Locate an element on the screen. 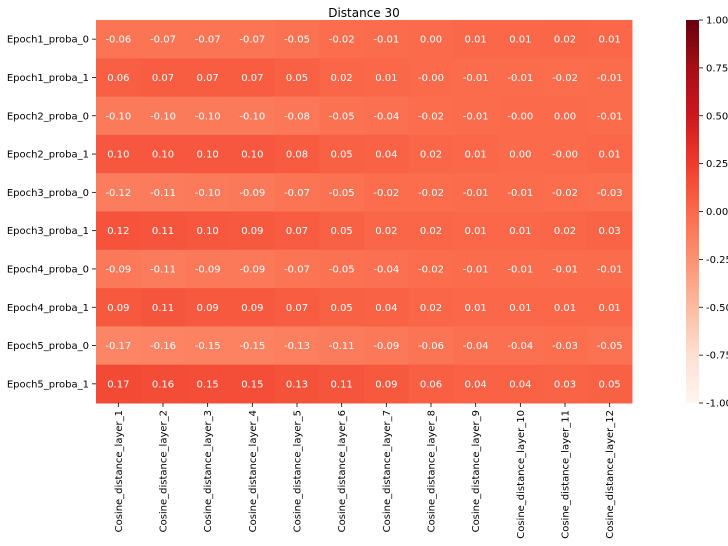 The width and height of the screenshot is (728, 546). cell-value-label: 0.15 is located at coordinates (252, 384).